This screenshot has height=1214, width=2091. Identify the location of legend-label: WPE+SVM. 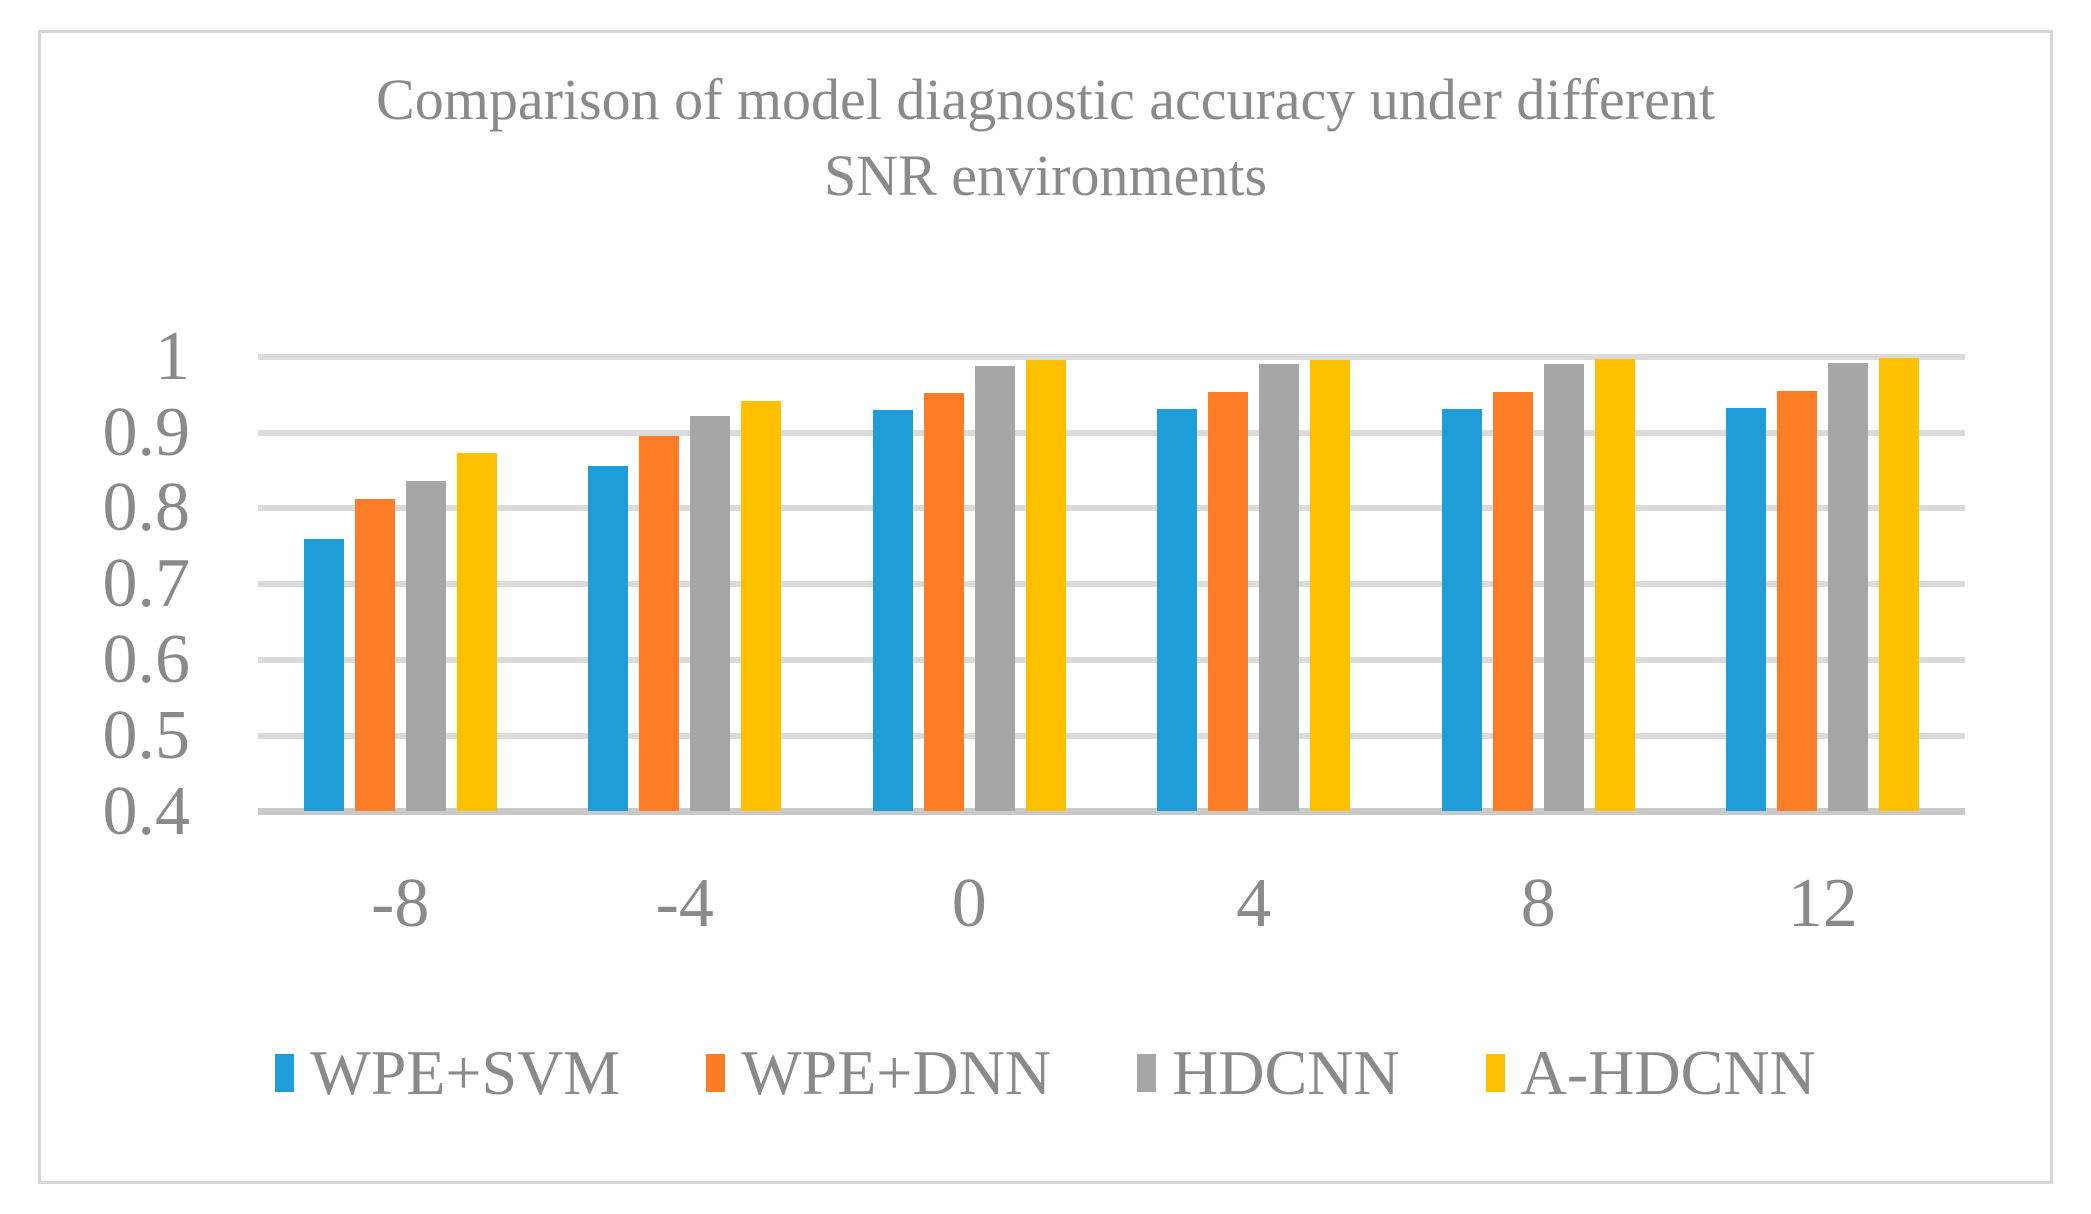
(465, 1072).